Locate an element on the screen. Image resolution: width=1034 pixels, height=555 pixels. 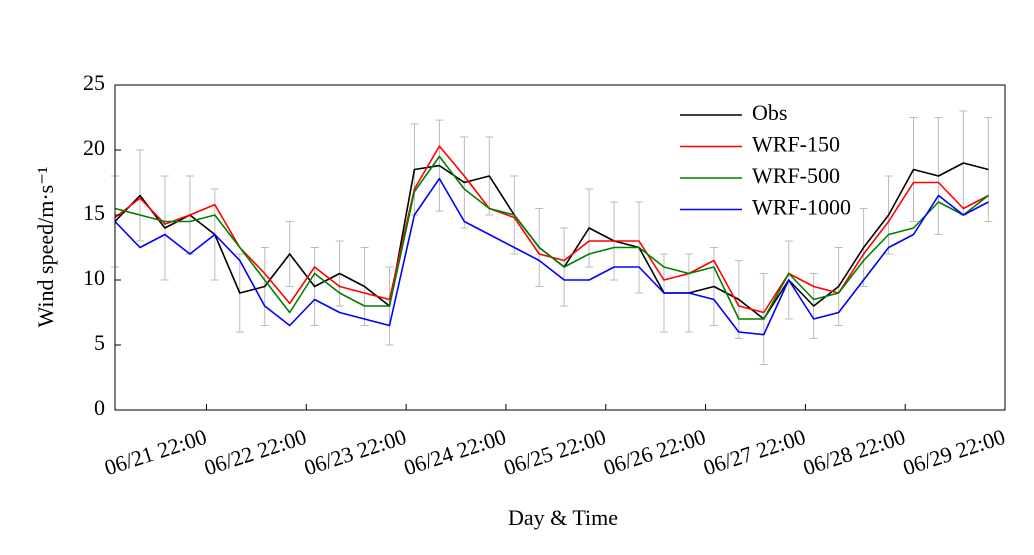
x-tick-label: 06/26 22:00 is located at coordinates (654, 452).